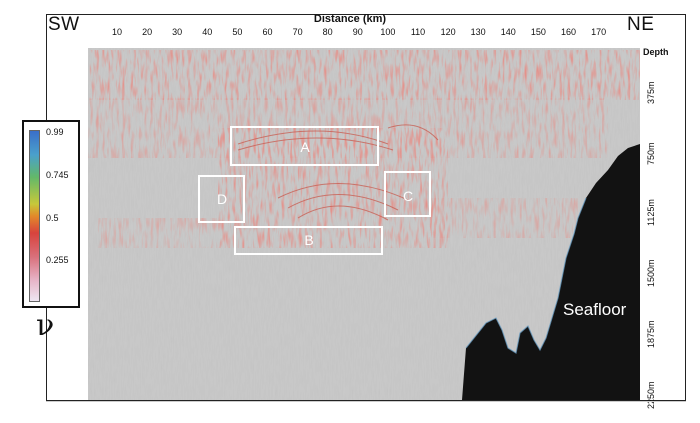  Describe the element at coordinates (538, 32) in the screenshot. I see `x-tick-label: 150` at that location.